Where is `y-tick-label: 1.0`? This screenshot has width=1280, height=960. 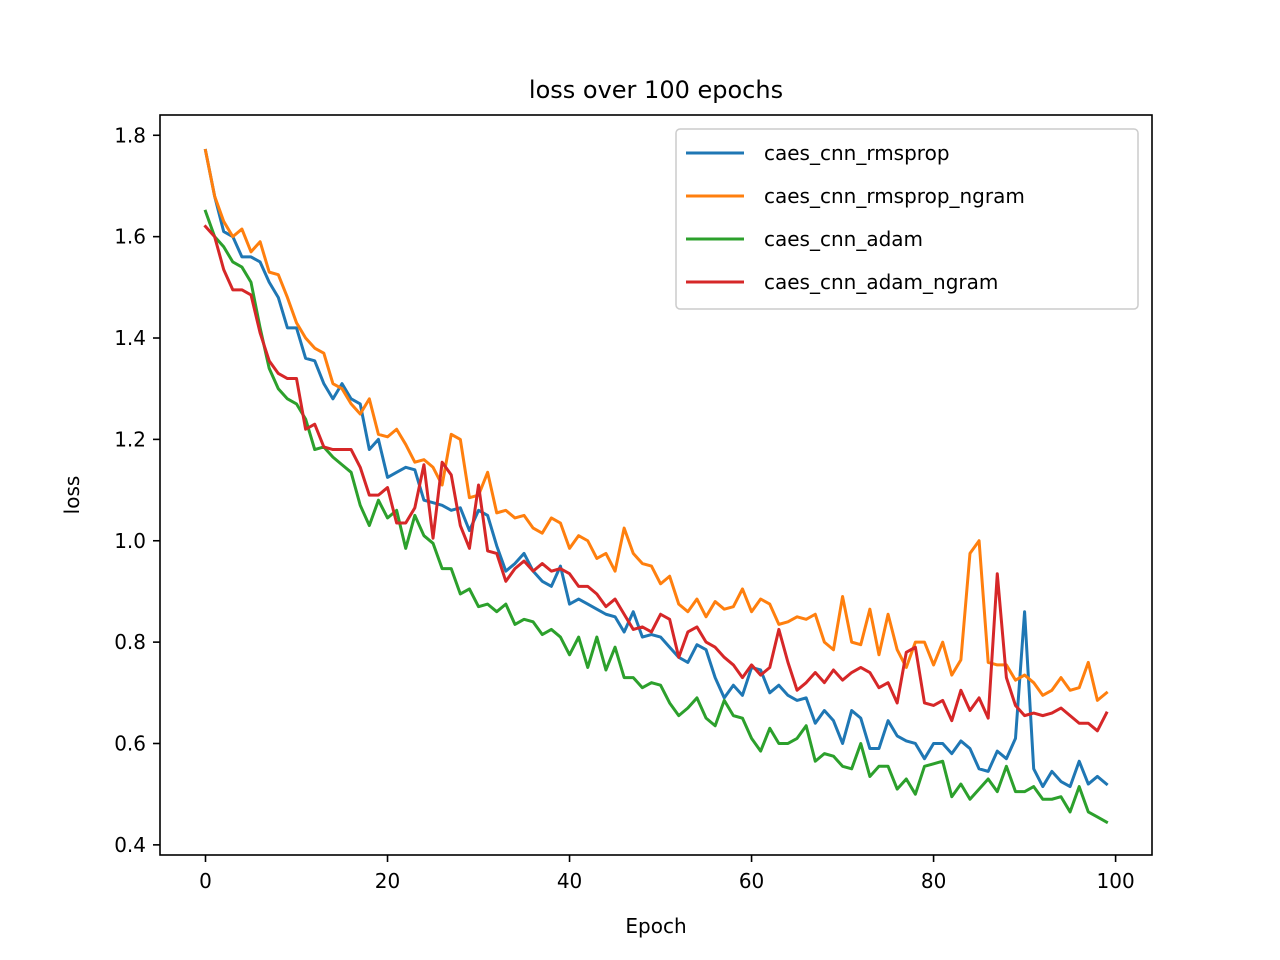
y-tick-label: 1.0 is located at coordinates (130, 541).